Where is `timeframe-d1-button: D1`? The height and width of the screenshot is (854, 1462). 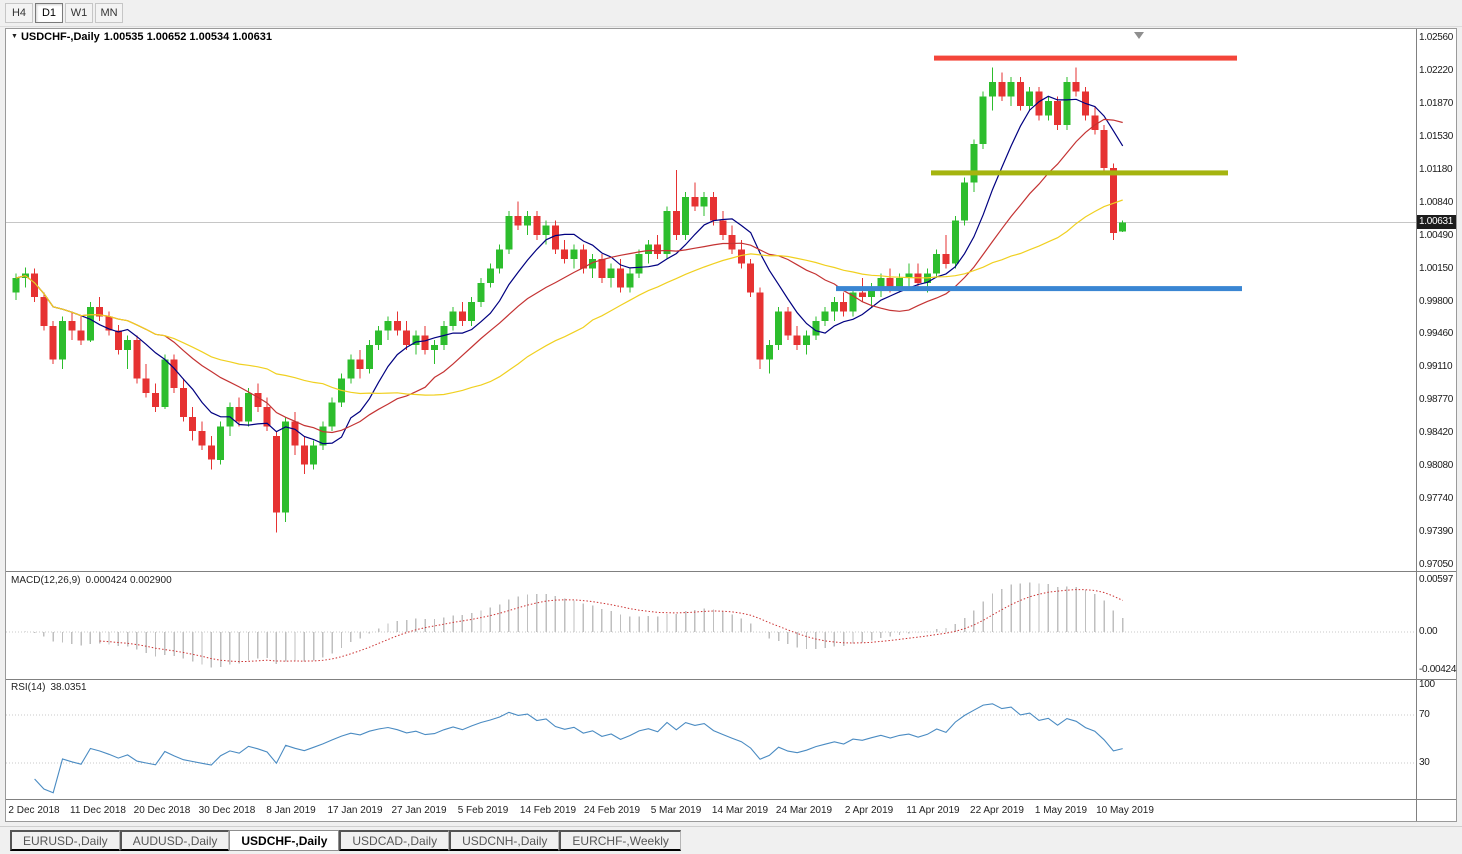
timeframe-d1-button: D1 is located at coordinates (49, 13).